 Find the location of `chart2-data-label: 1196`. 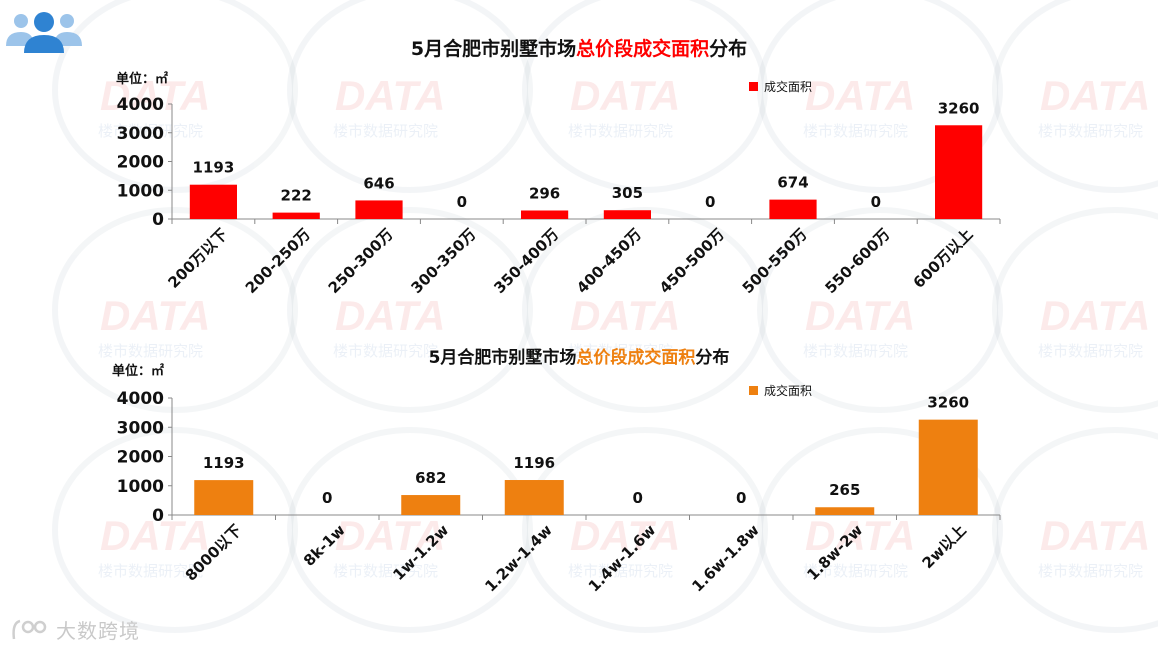

chart2-data-label: 1196 is located at coordinates (534, 463).